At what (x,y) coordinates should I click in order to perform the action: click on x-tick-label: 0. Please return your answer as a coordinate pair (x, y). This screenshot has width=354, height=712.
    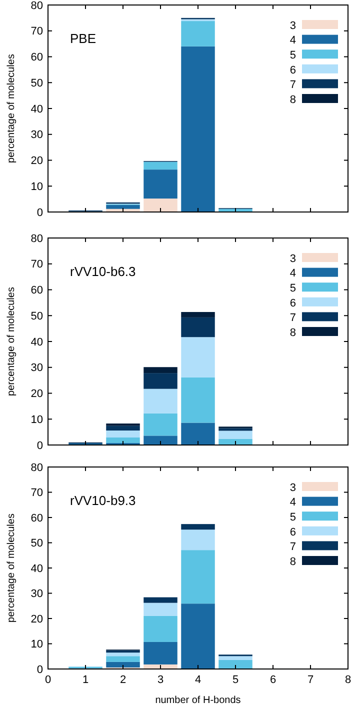
    Looking at the image, I should click on (48, 680).